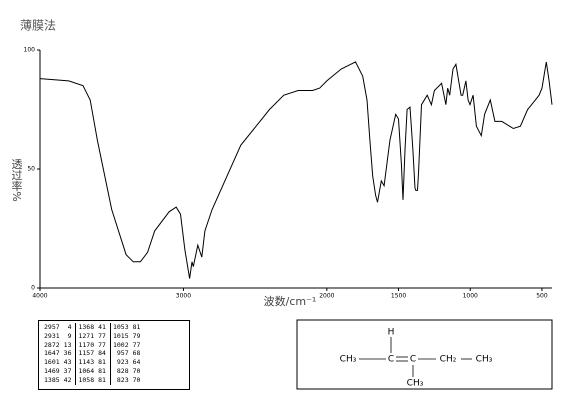  What do you see at coordinates (122, 370) in the screenshot?
I see `table-cell: 828` at bounding box center [122, 370].